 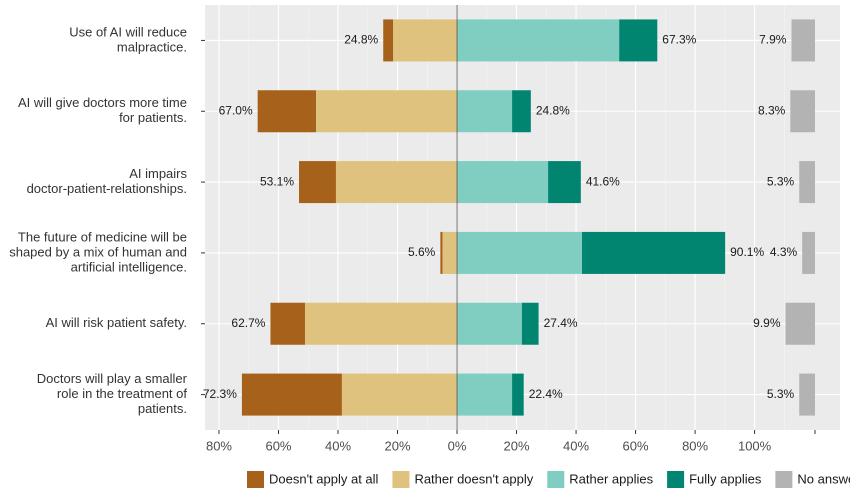 I want to click on category-label: AI will give doctors more time, so click(x=102, y=102).